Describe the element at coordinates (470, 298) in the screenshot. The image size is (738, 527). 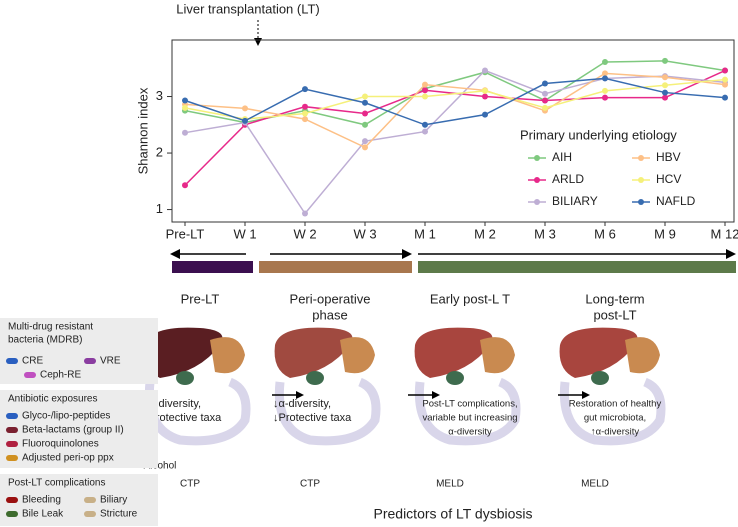
I see `phase-title: Early post-L T` at that location.